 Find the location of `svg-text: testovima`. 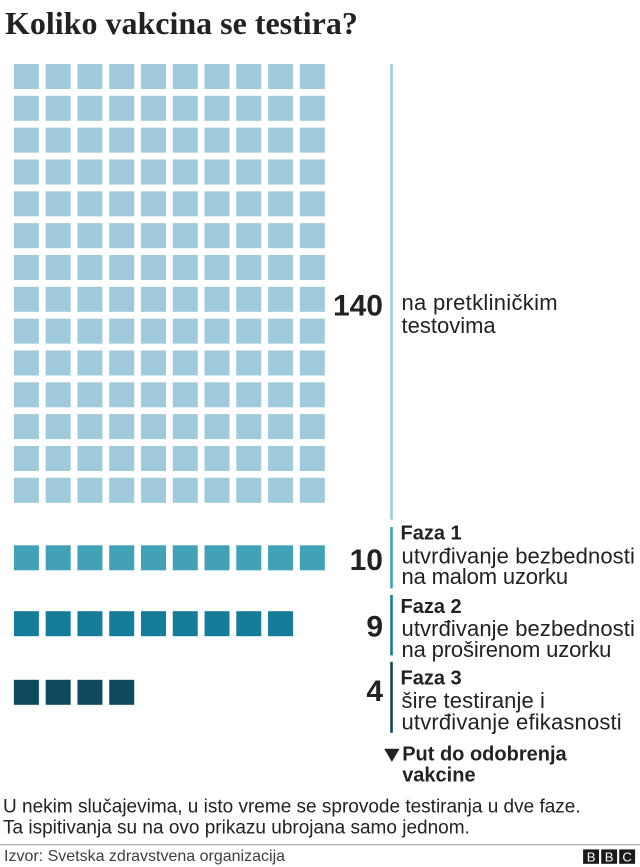

svg-text: testovima is located at coordinates (449, 325).